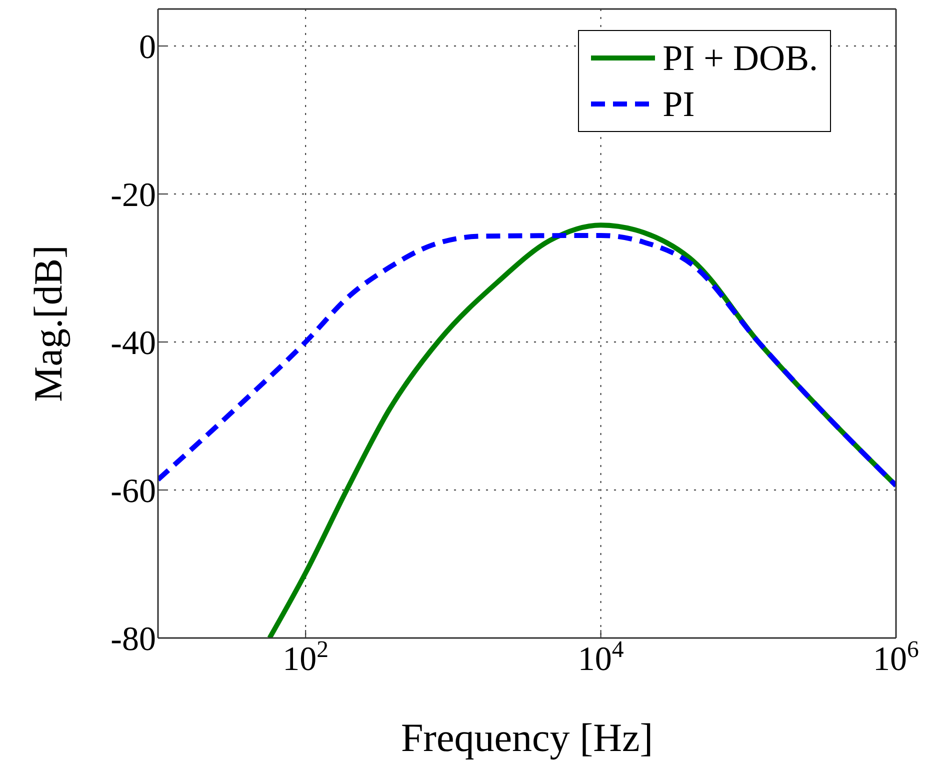  I want to click on legend-label: PI, so click(678, 104).